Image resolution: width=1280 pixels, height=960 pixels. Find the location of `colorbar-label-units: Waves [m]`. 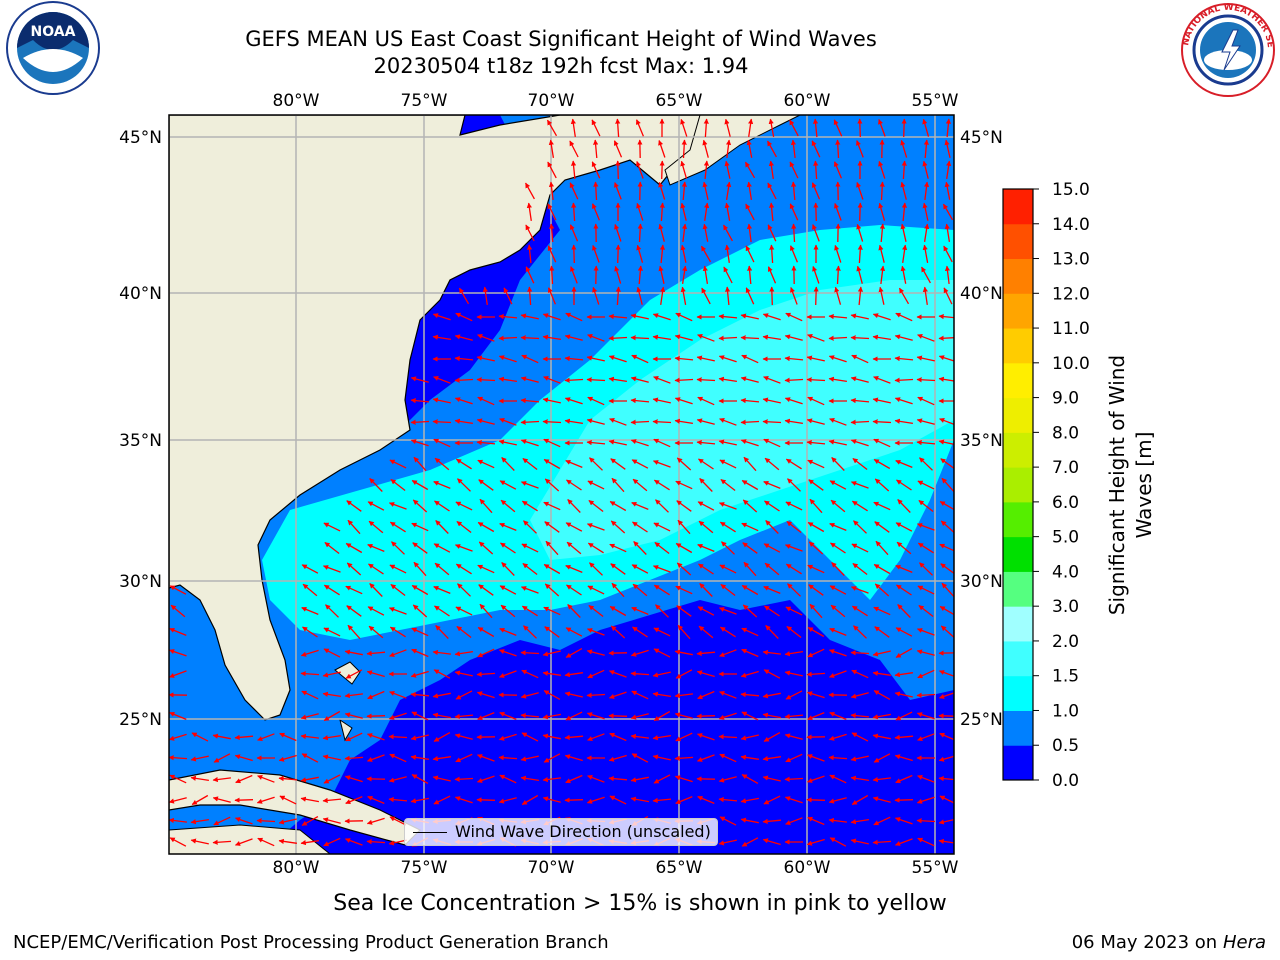

colorbar-label-units: Waves [m] is located at coordinates (1144, 485).